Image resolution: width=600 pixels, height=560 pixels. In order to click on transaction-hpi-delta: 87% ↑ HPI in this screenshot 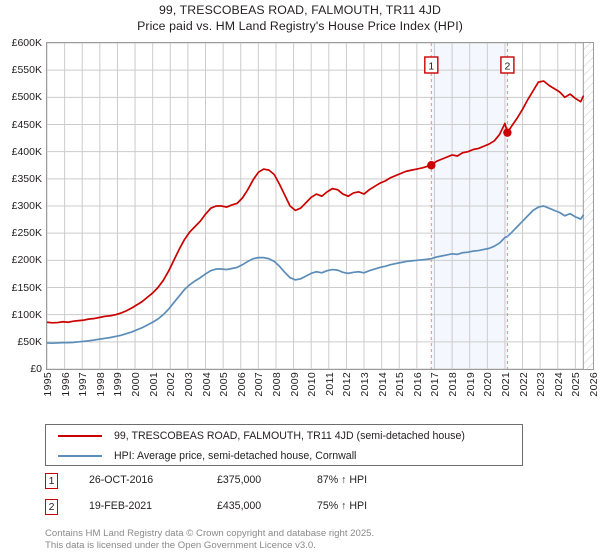, I will do `click(342, 480)`.